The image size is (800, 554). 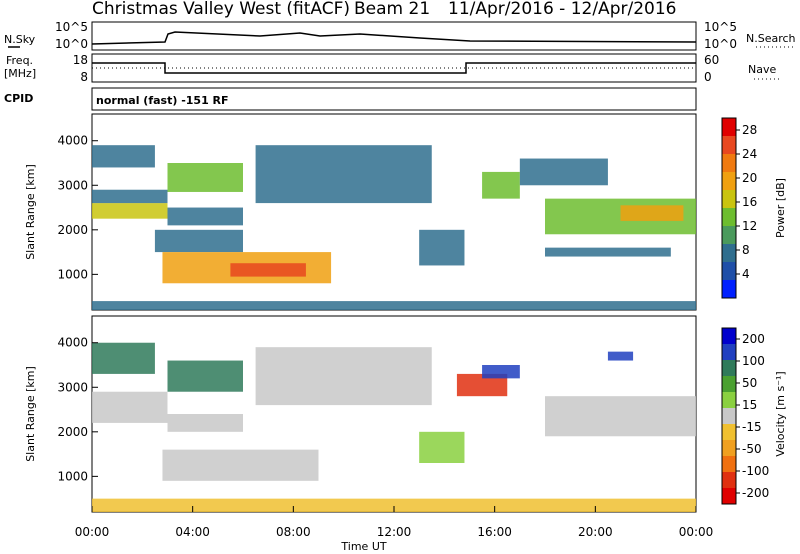 I want to click on velocity-ylabel: Slant Range [km], so click(x=30, y=414).